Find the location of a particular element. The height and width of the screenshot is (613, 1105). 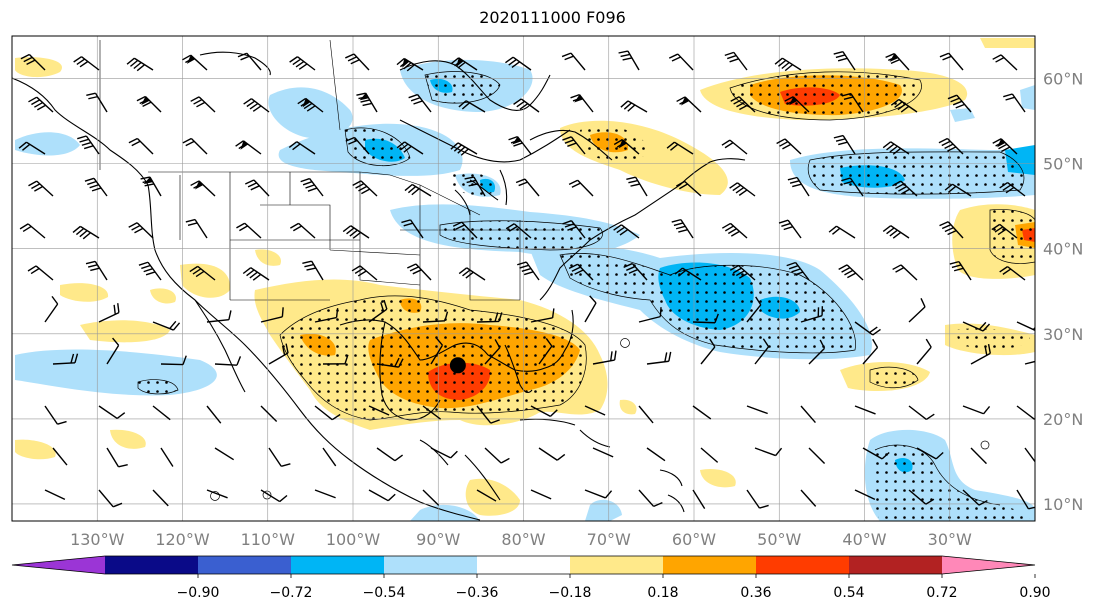

latitude-label: 10°N is located at coordinates (1063, 504).